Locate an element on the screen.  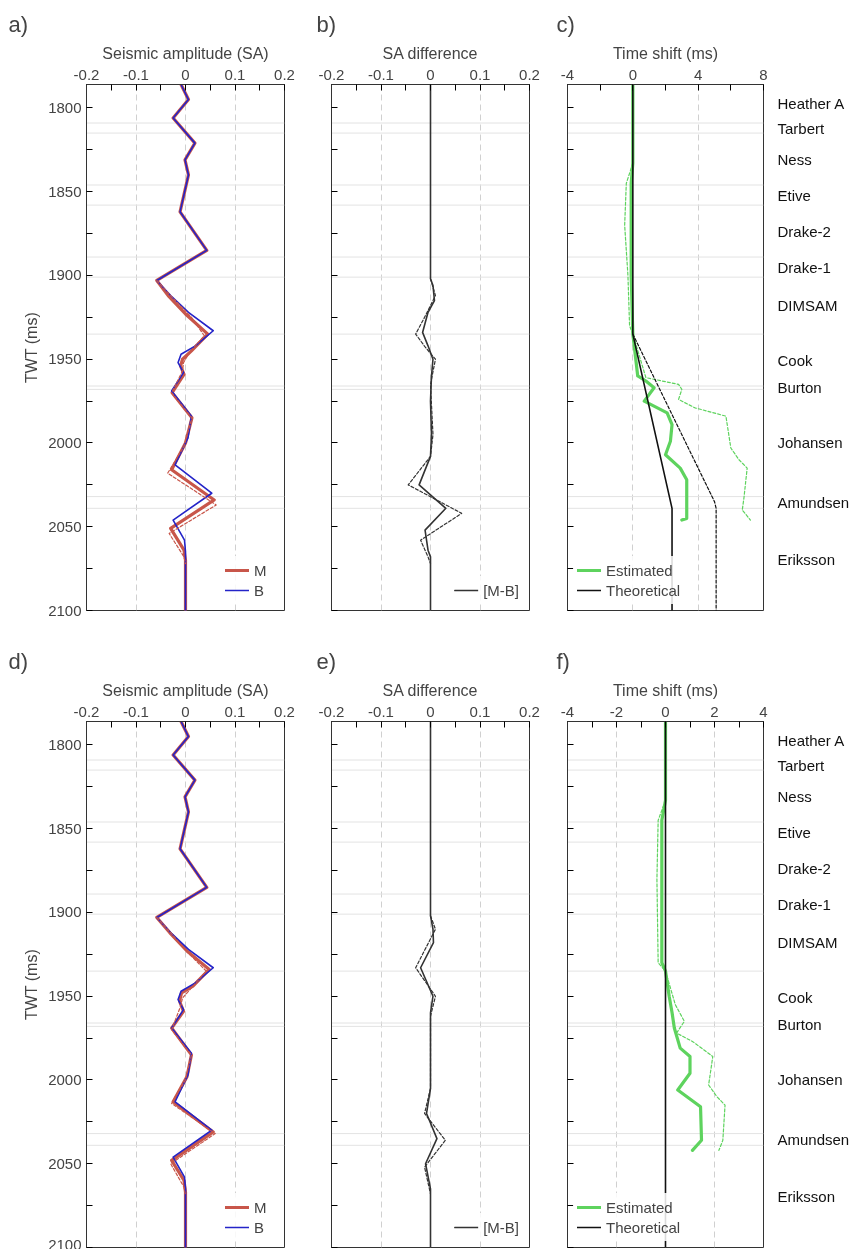
x-tick-label: 2 is located at coordinates (714, 711).